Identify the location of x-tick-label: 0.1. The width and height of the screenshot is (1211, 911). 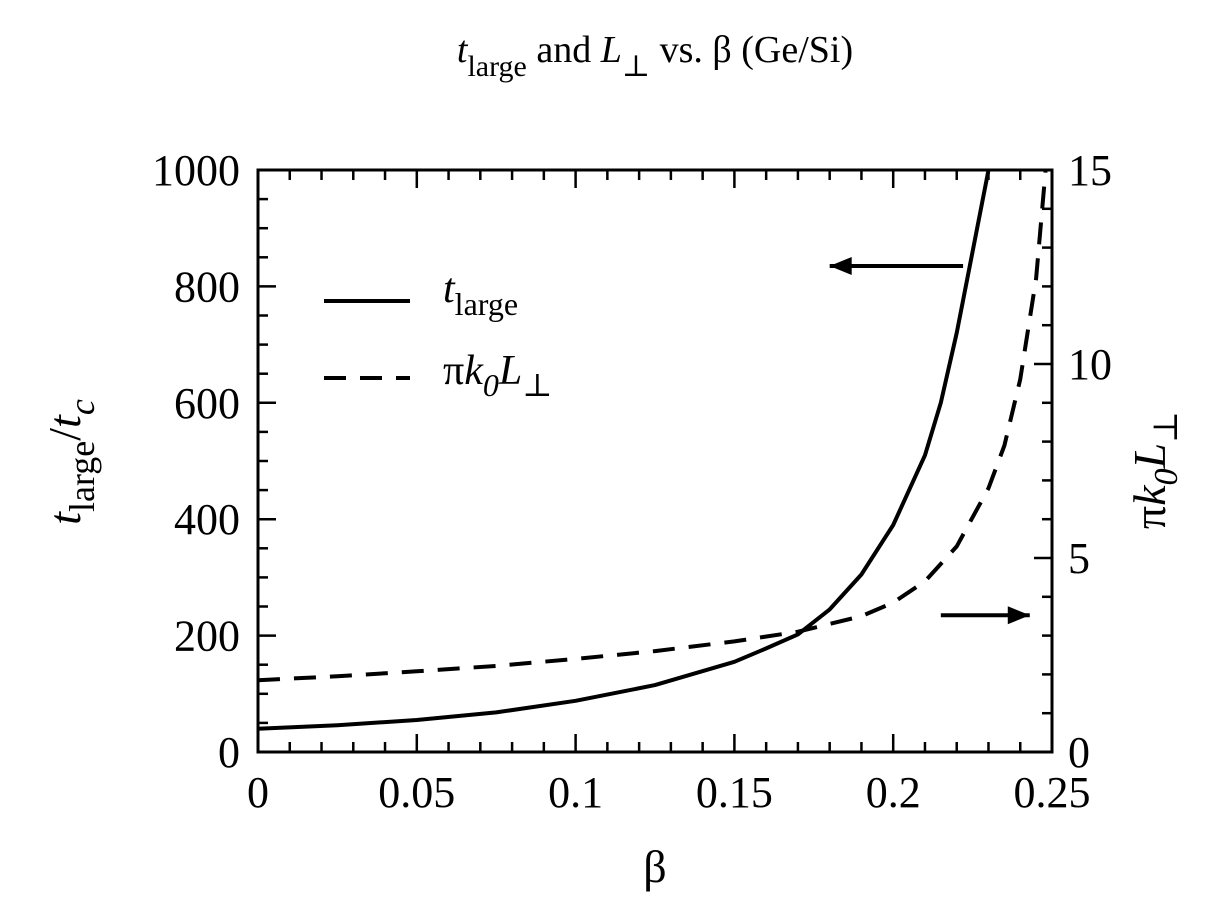
(575, 792).